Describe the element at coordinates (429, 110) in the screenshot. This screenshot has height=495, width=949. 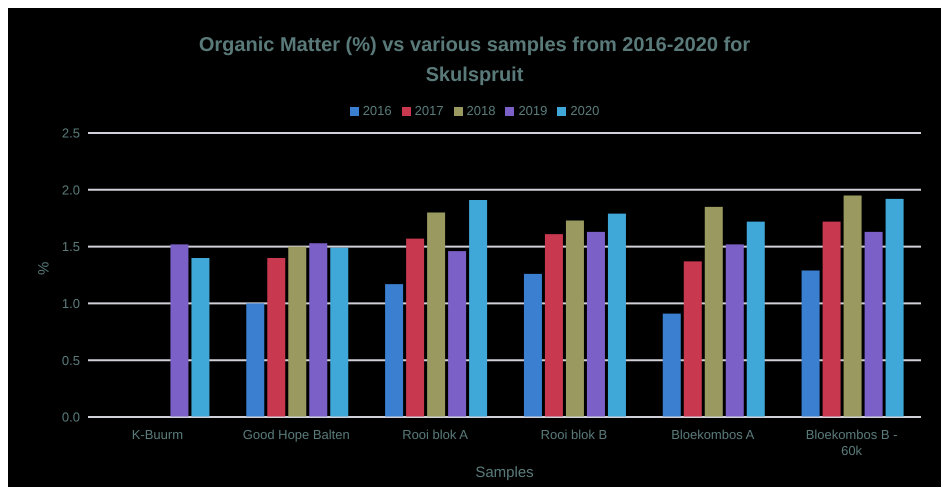
I see `legend-label: 2017` at that location.